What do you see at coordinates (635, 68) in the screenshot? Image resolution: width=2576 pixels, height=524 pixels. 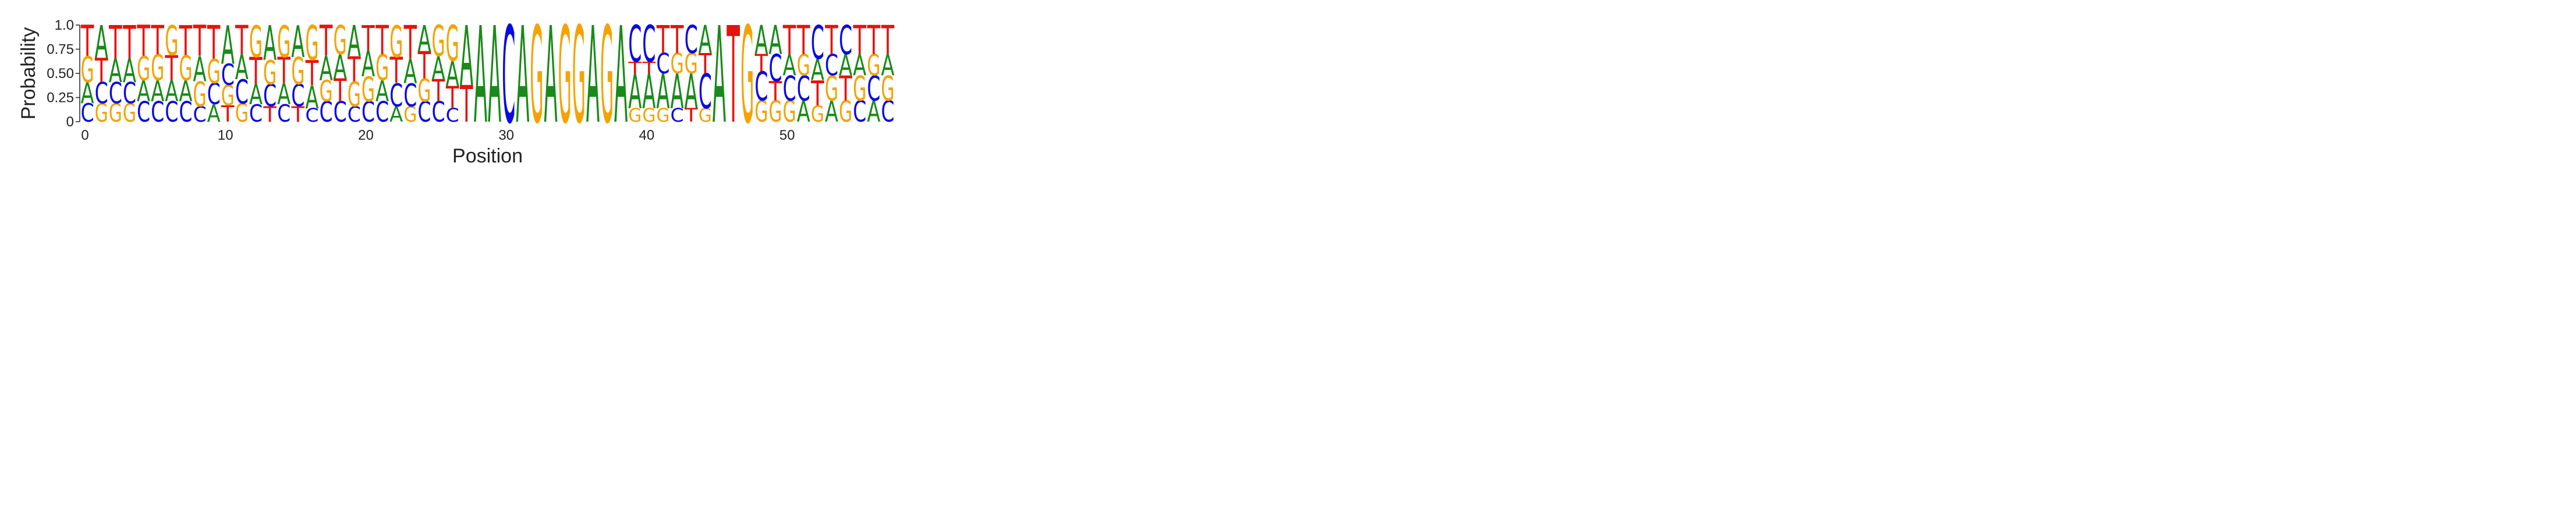 I see `logo-letter-T-pos-39: T` at bounding box center [635, 68].